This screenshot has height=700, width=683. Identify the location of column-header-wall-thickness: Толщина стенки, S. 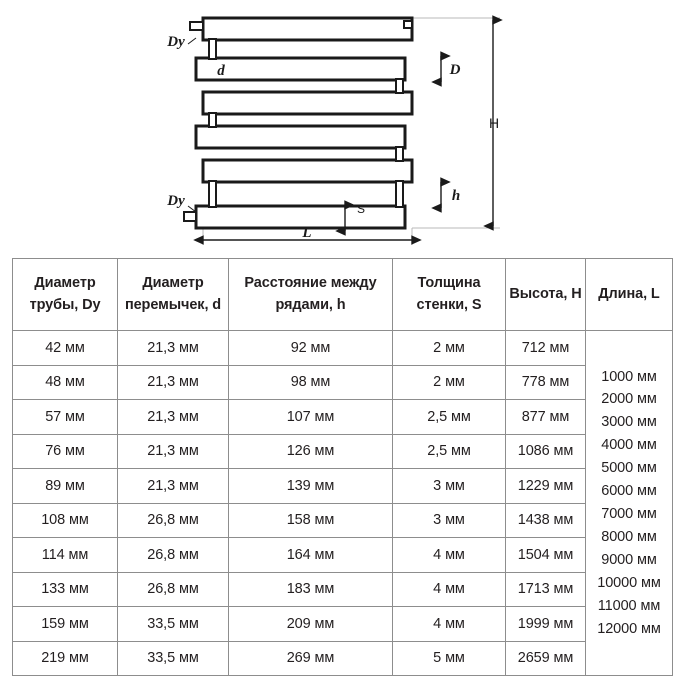
(449, 294).